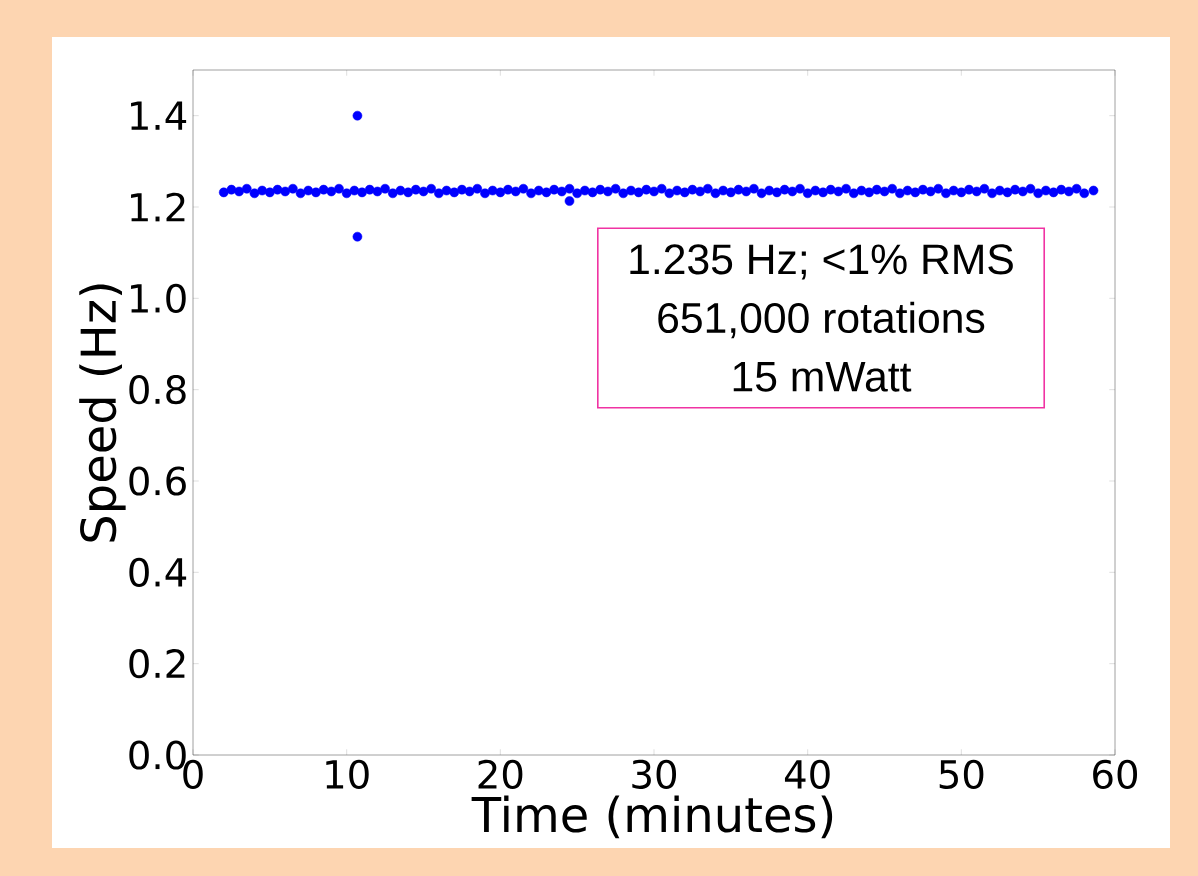 The width and height of the screenshot is (1198, 876). What do you see at coordinates (158, 572) in the screenshot?
I see `y-tick-label: 0.4` at bounding box center [158, 572].